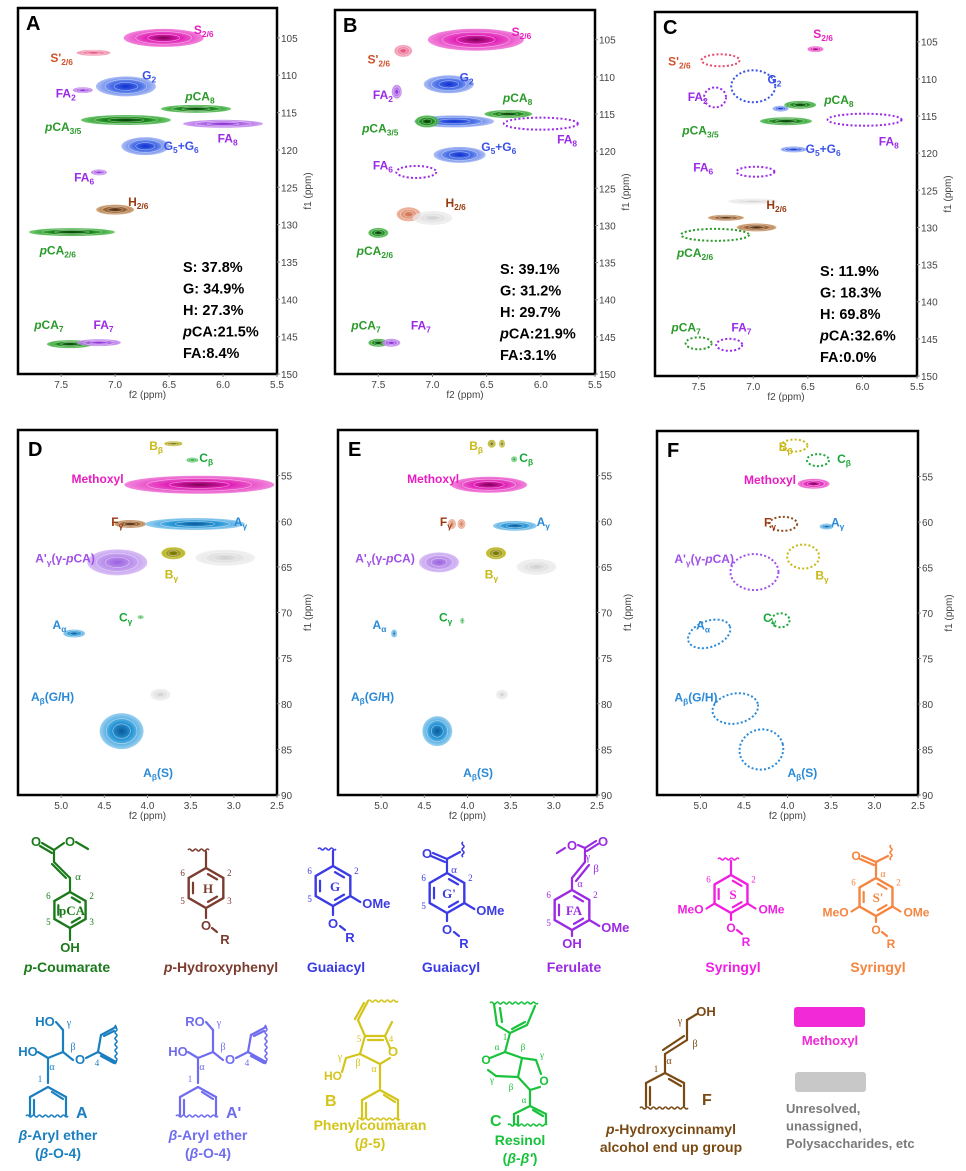 The height and width of the screenshot is (1171, 966). I want to click on peak-S26-contour, so click(476, 40).